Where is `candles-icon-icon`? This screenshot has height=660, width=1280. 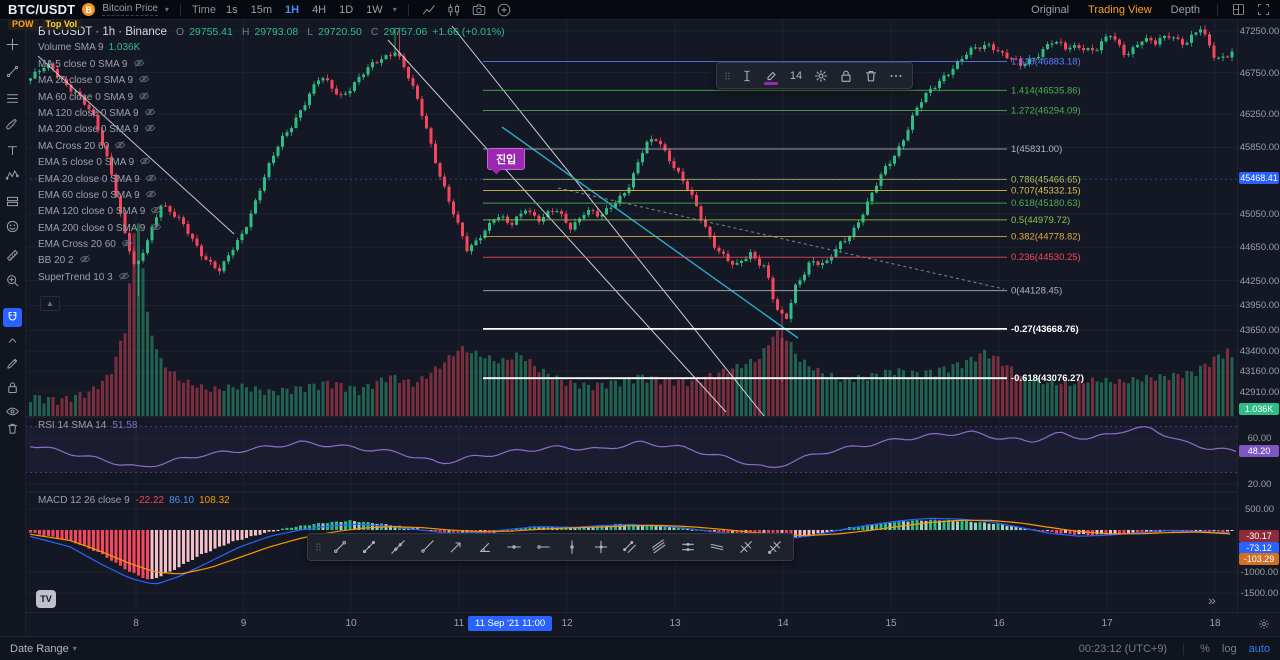
candles-icon-icon is located at coordinates (454, 10).